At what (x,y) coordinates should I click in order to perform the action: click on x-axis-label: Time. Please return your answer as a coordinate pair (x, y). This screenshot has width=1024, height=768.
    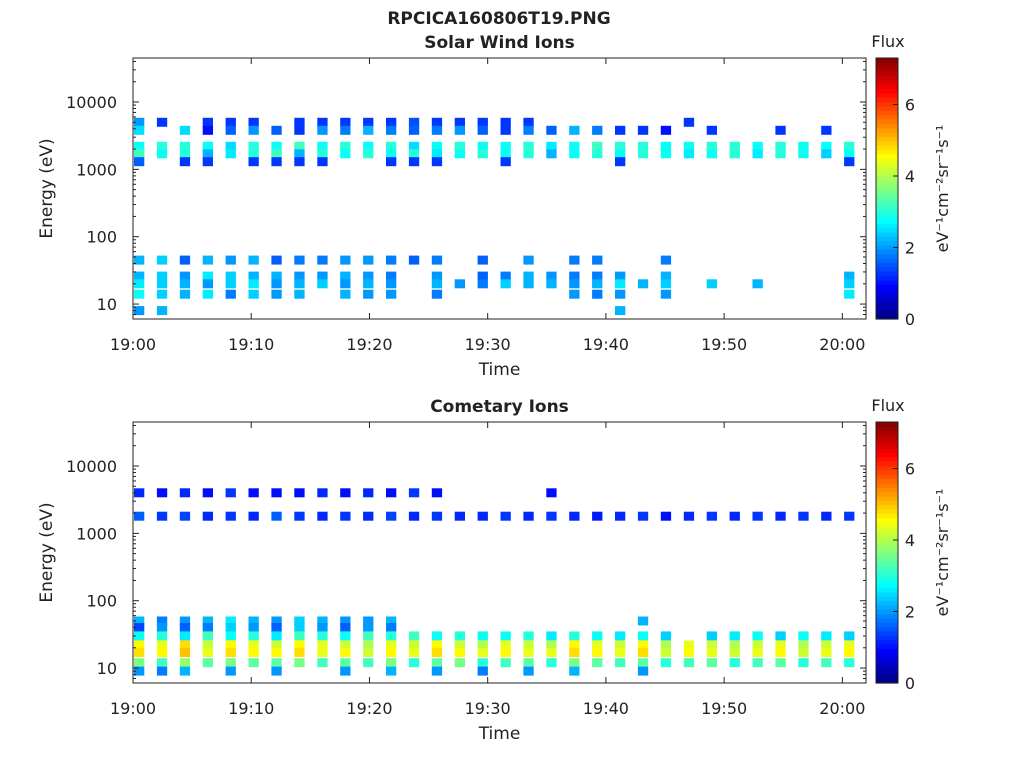
    Looking at the image, I should click on (499, 370).